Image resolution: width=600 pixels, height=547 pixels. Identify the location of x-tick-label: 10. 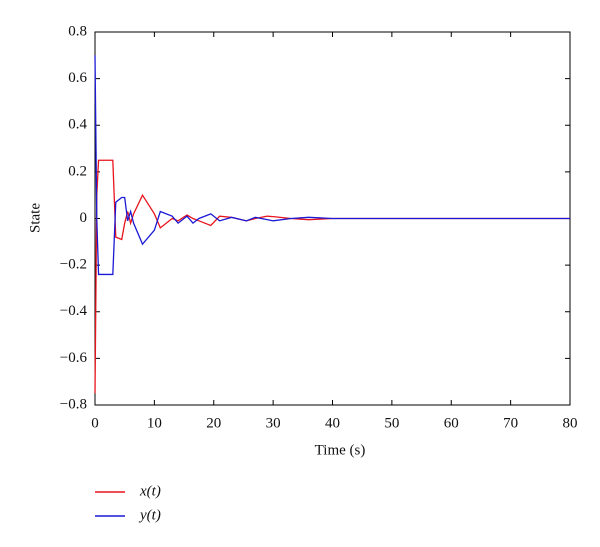
(154, 423).